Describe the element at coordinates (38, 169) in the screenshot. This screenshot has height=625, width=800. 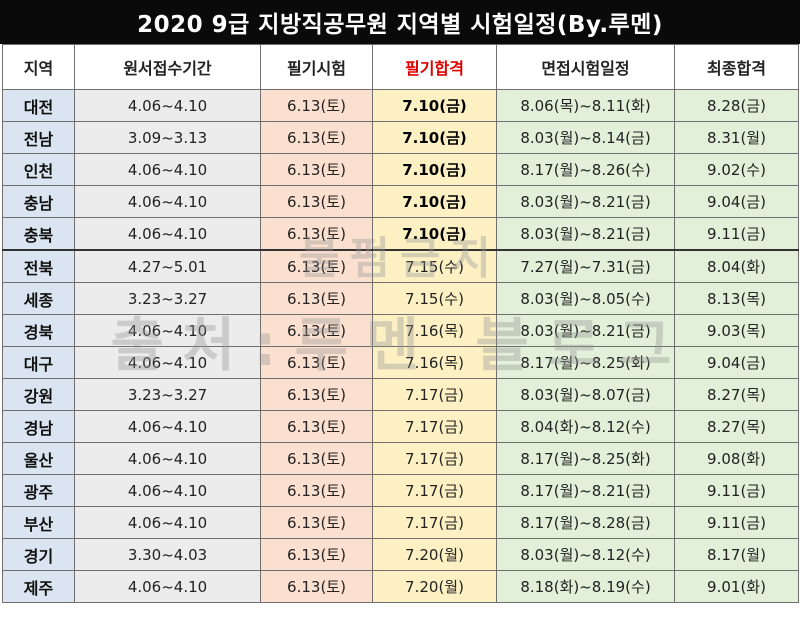
I see `region-cell: 인천` at that location.